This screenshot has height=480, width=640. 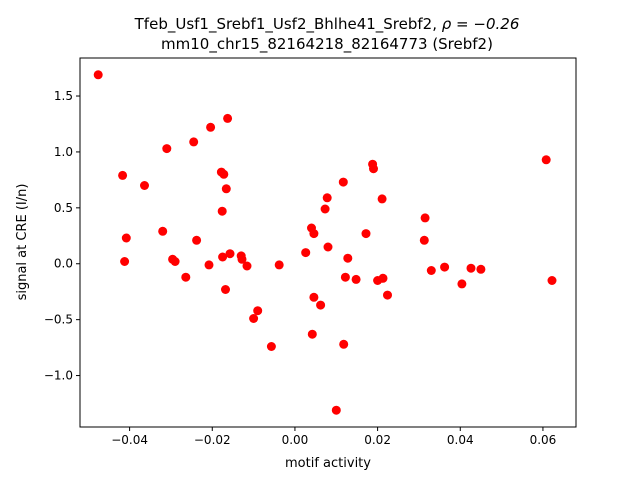 What do you see at coordinates (22, 242) in the screenshot?
I see `y-axis-label: signal at CRE (I/n)` at bounding box center [22, 242].